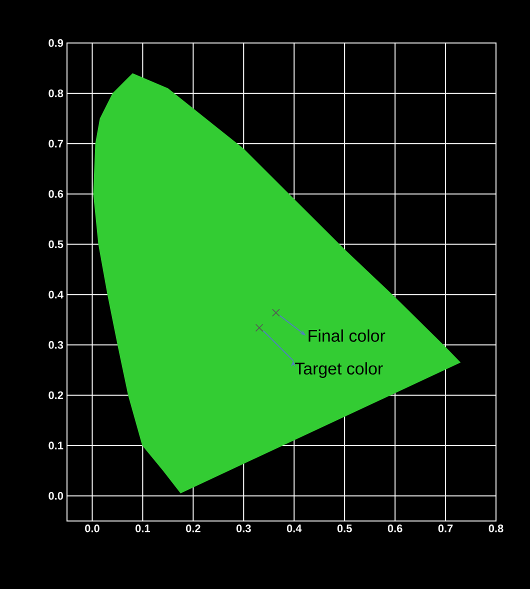  Describe the element at coordinates (496, 528) in the screenshot. I see `x-tick-label: 0.8` at that location.